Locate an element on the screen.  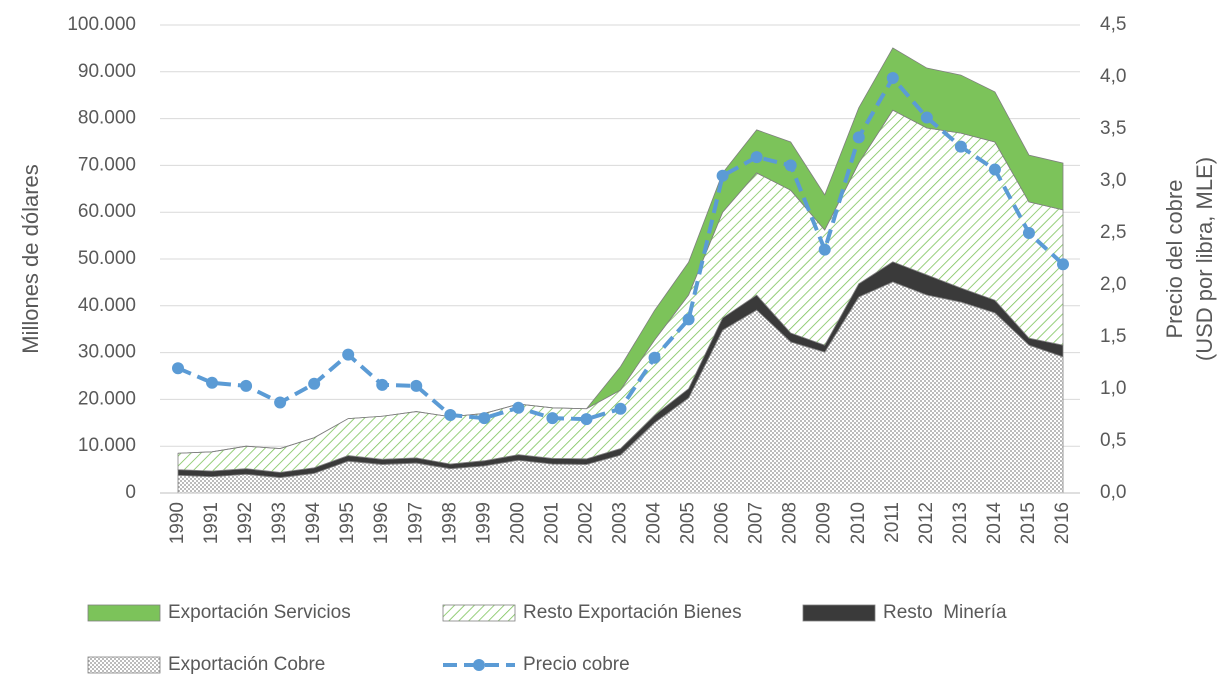
x-tick-label: 1990 is located at coordinates (177, 523).